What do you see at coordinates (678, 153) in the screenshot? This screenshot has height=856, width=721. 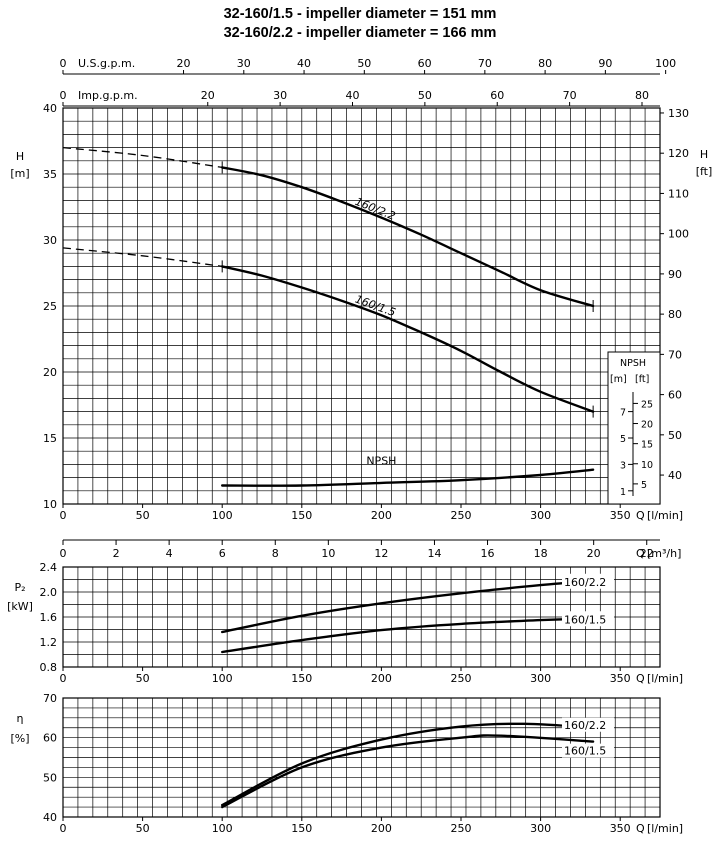 I see `y2-tick-label: 120` at bounding box center [678, 153].